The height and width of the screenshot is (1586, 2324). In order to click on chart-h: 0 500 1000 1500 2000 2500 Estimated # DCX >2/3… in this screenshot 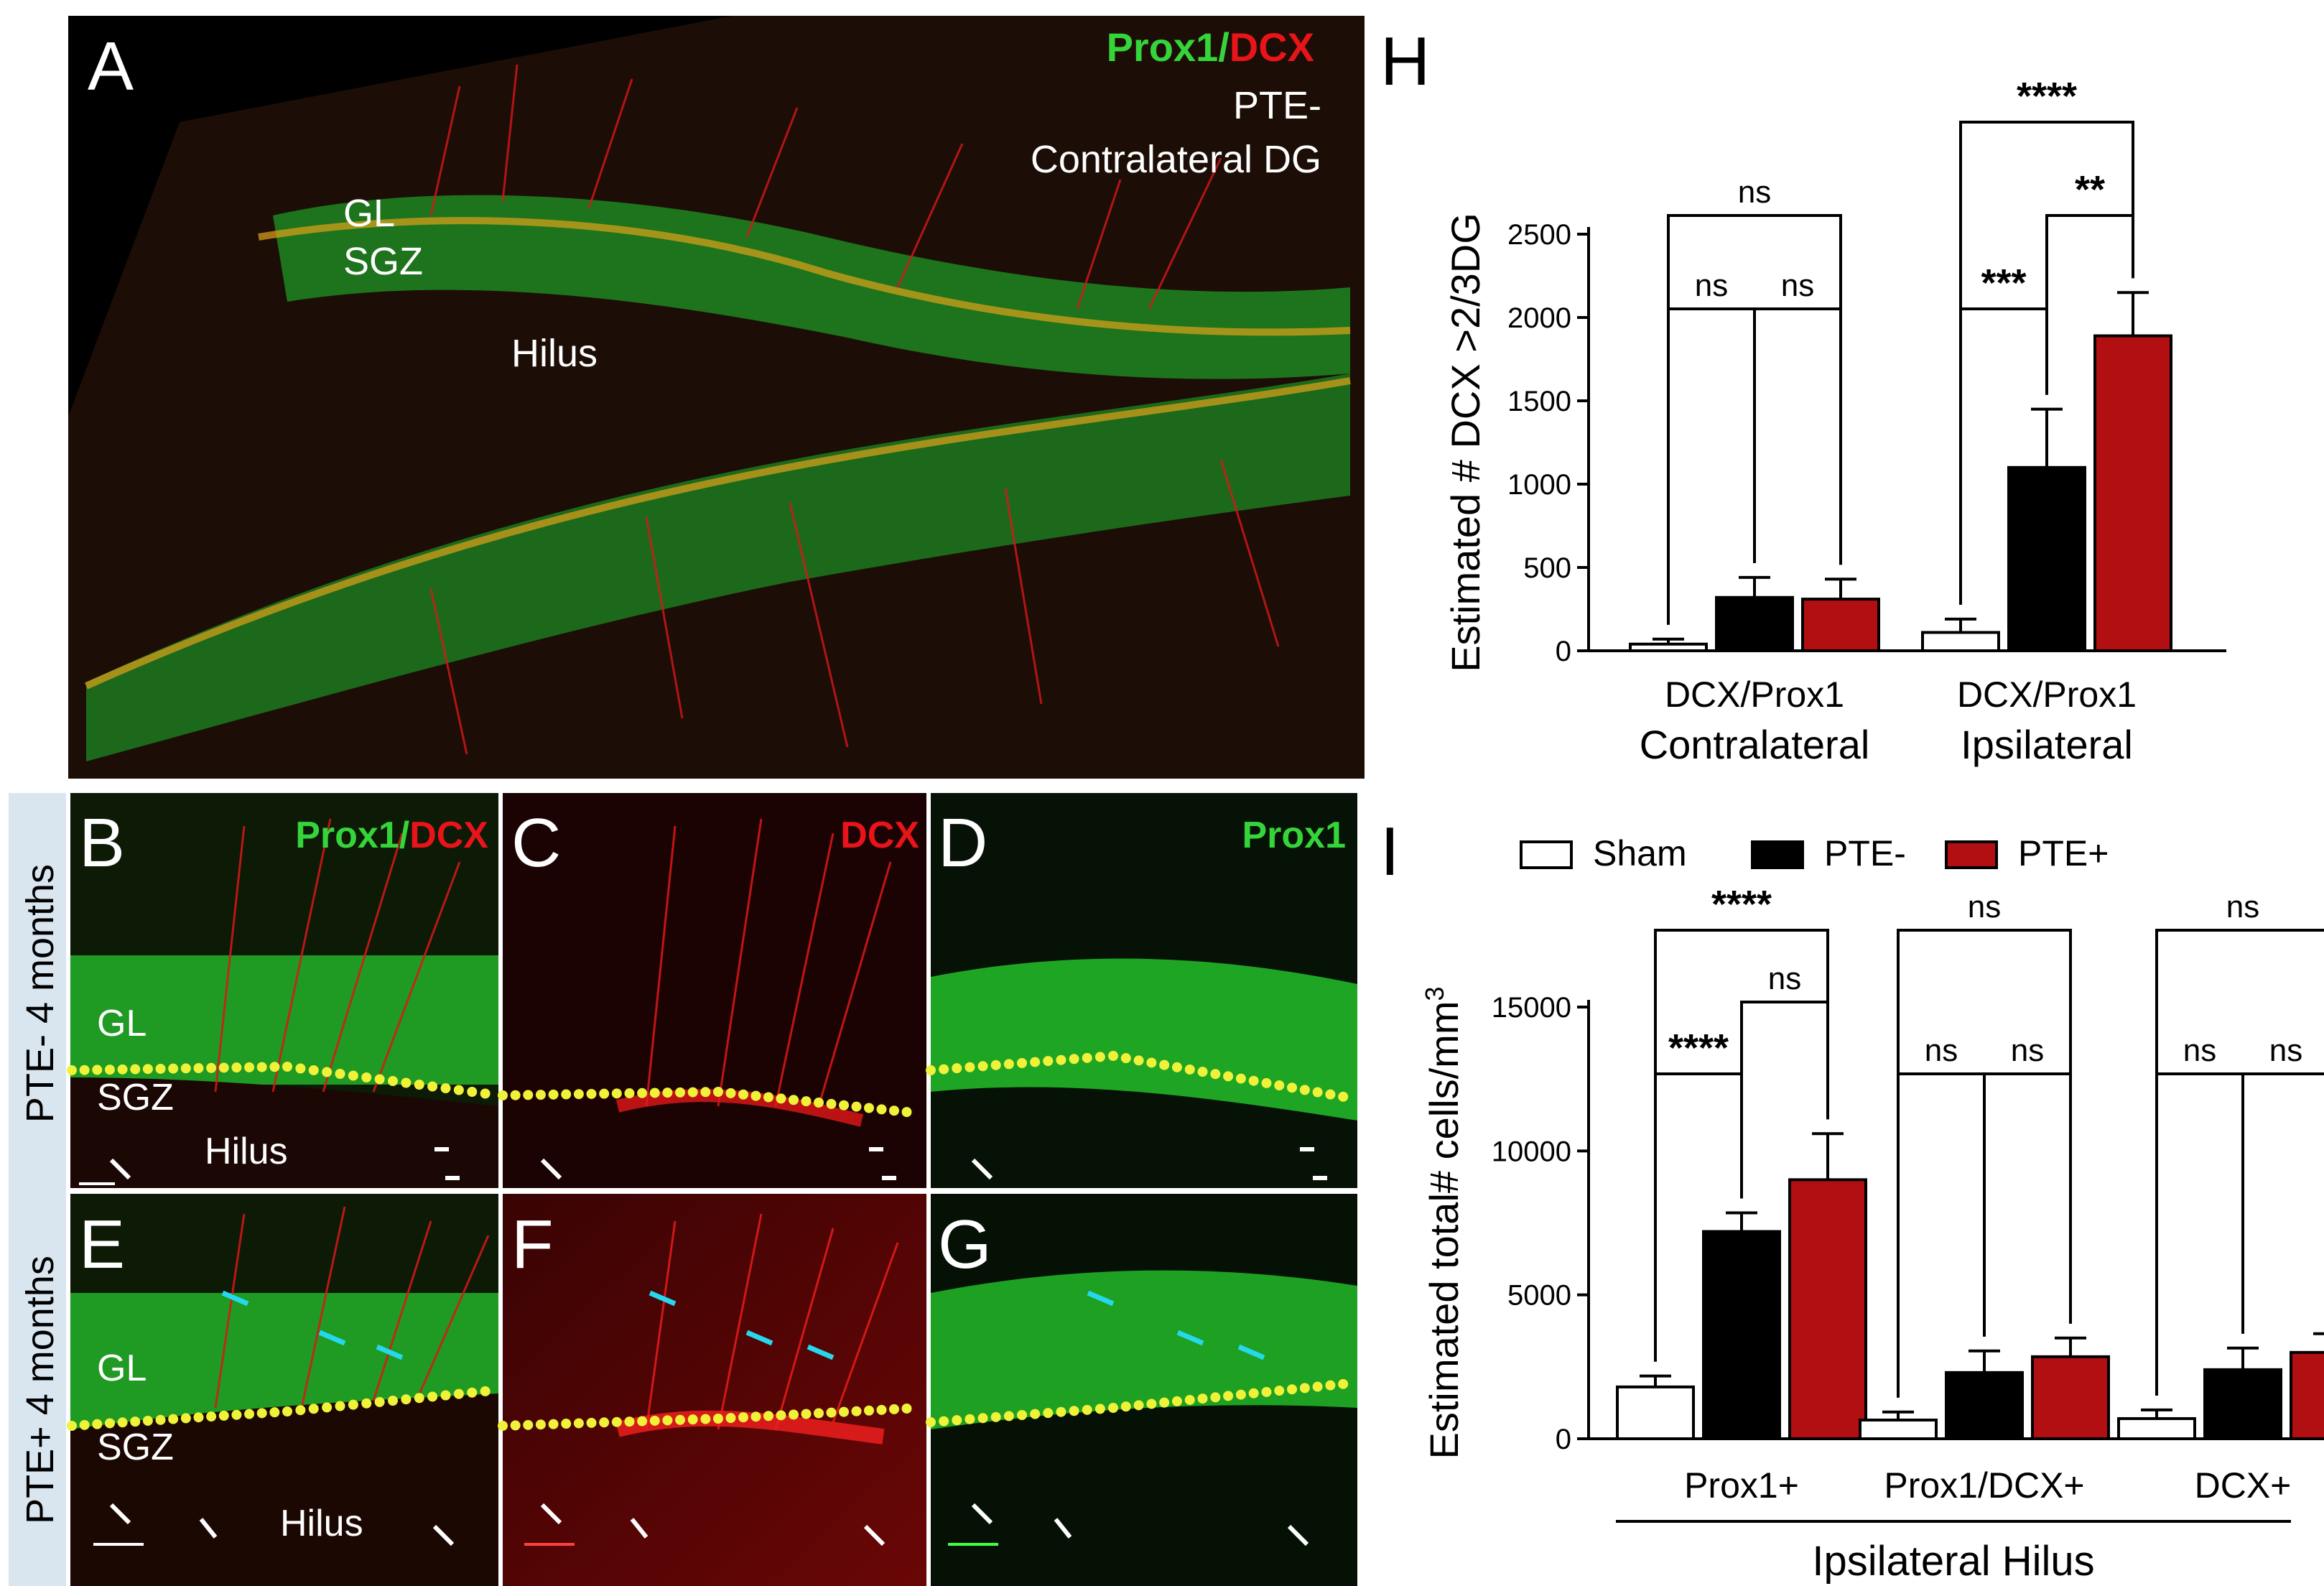, I will do `click(1835, 421)`.